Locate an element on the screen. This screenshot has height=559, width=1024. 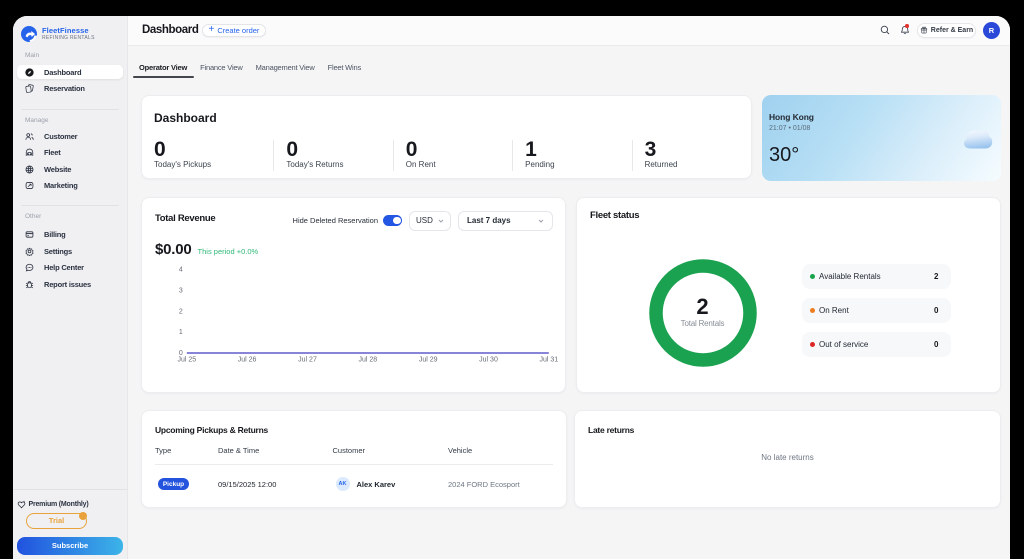
svg-text: 4 is located at coordinates (181, 270).